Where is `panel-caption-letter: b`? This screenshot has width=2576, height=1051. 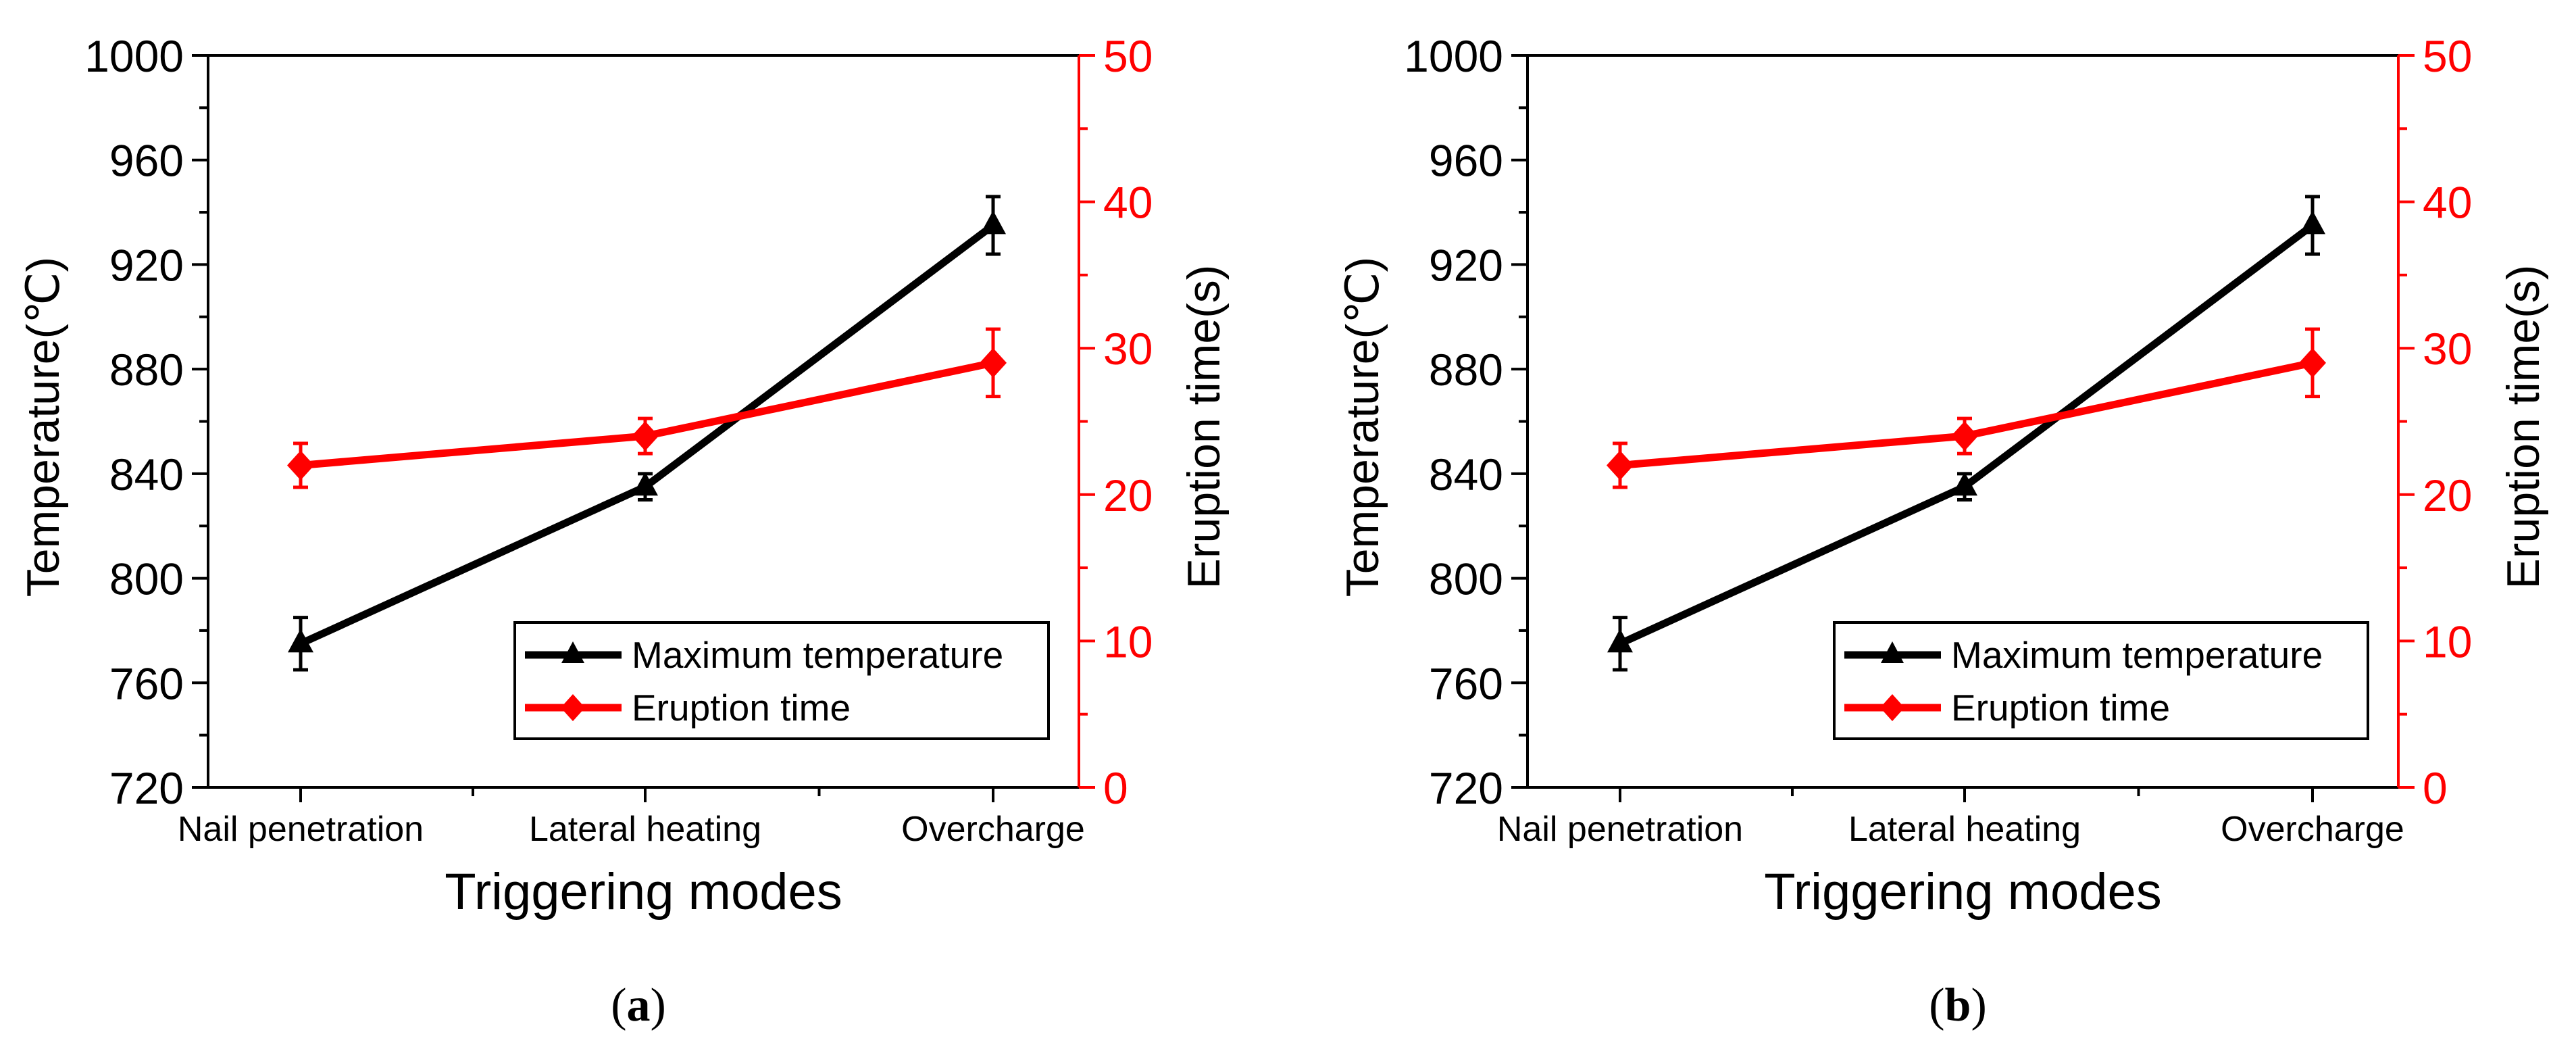 panel-caption-letter: b is located at coordinates (1958, 1005).